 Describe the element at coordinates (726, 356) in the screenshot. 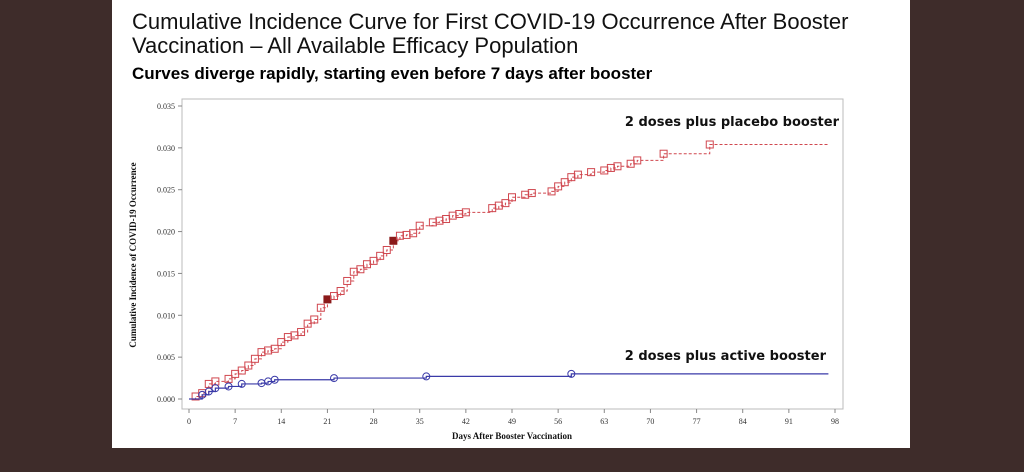

I see `legend-active: 2 doses plus active booster` at that location.